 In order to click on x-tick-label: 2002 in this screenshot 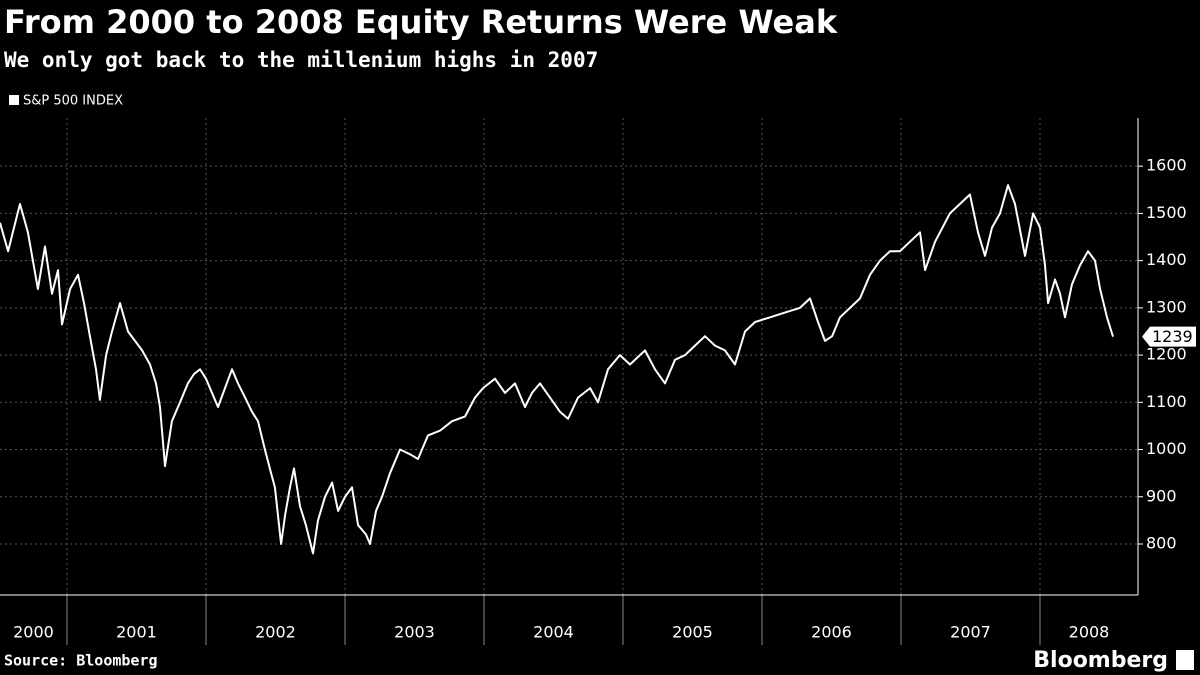, I will do `click(275, 632)`.